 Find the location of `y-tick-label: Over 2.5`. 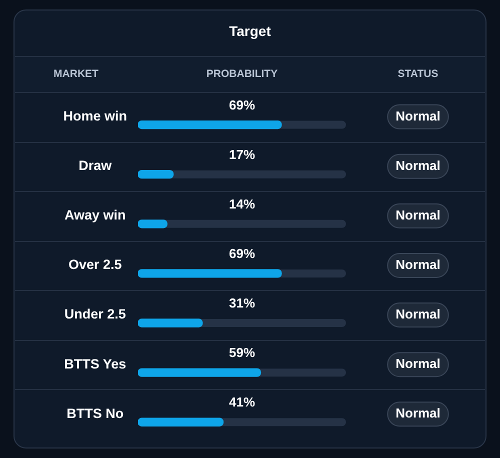

y-tick-label: Over 2.5 is located at coordinates (95, 264).